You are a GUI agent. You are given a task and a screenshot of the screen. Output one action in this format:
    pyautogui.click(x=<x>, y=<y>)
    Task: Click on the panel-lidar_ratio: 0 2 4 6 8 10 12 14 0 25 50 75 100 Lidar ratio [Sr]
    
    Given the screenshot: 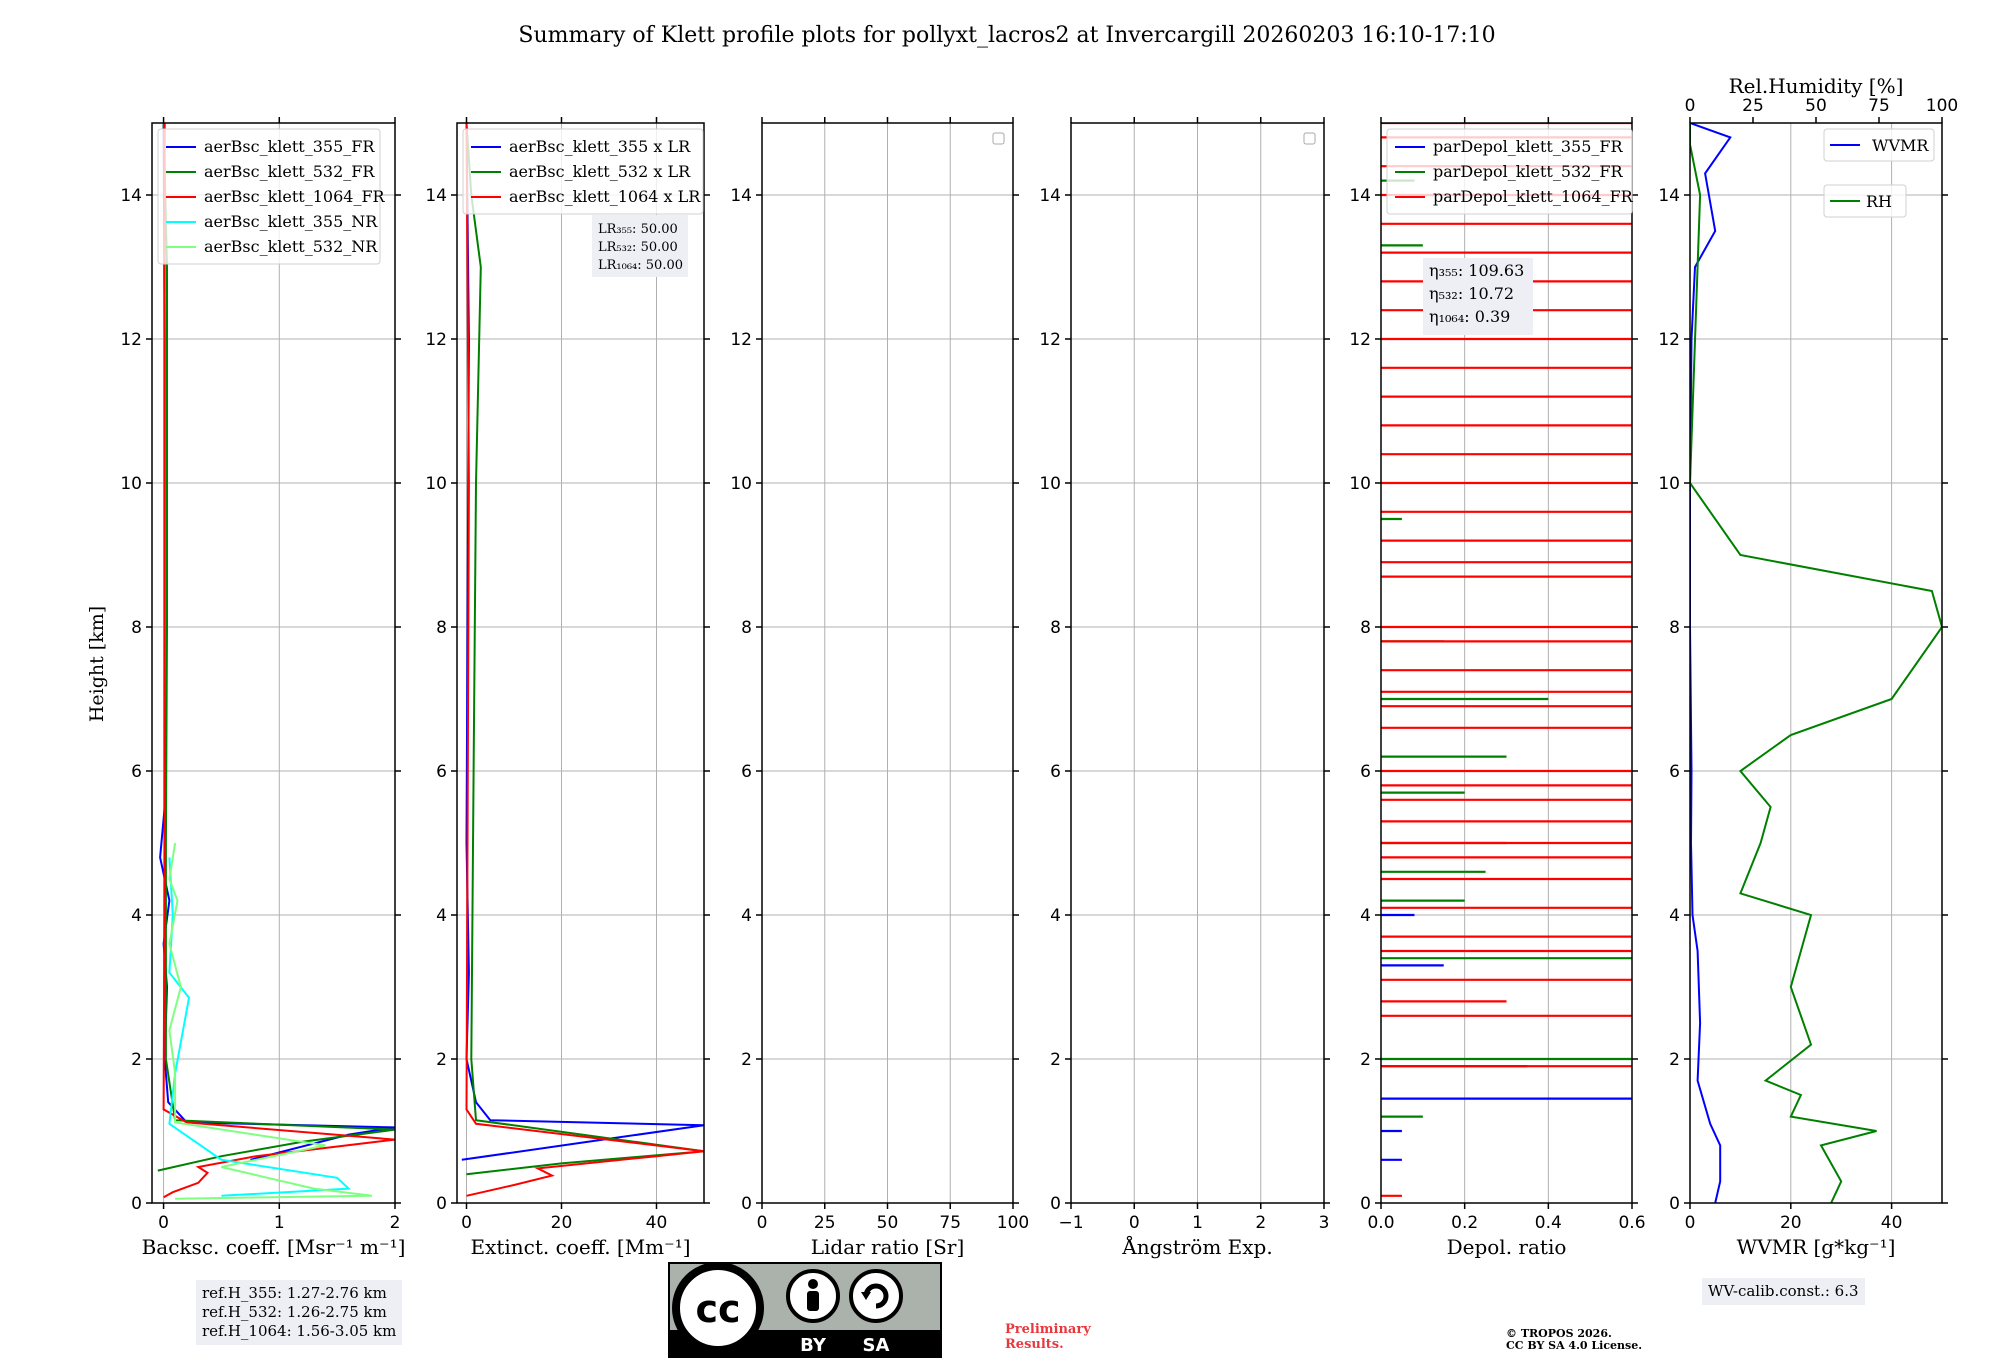 What is the action you would take?
    pyautogui.click(x=879, y=688)
    